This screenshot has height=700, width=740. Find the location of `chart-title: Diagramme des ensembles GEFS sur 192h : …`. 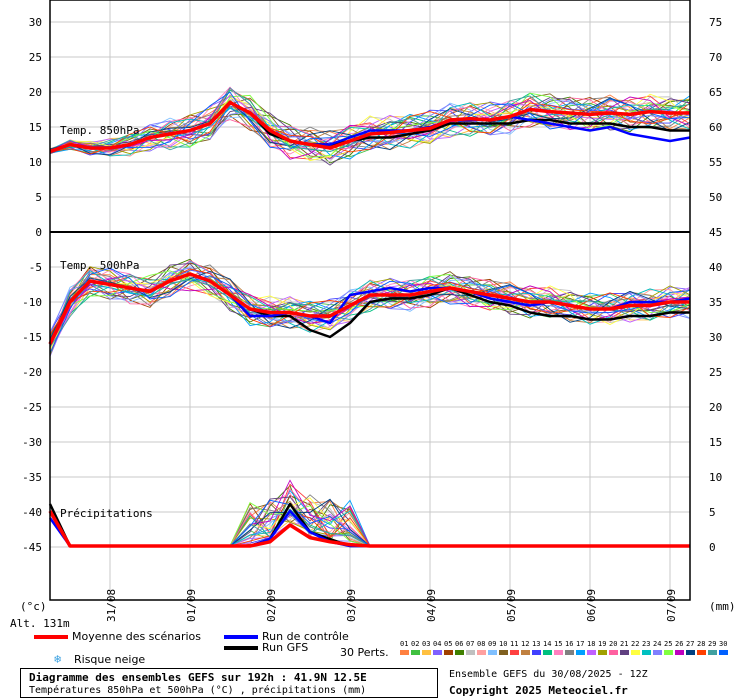

chart-title: Diagramme des ensembles GEFS sur 192h : … is located at coordinates (198, 677).